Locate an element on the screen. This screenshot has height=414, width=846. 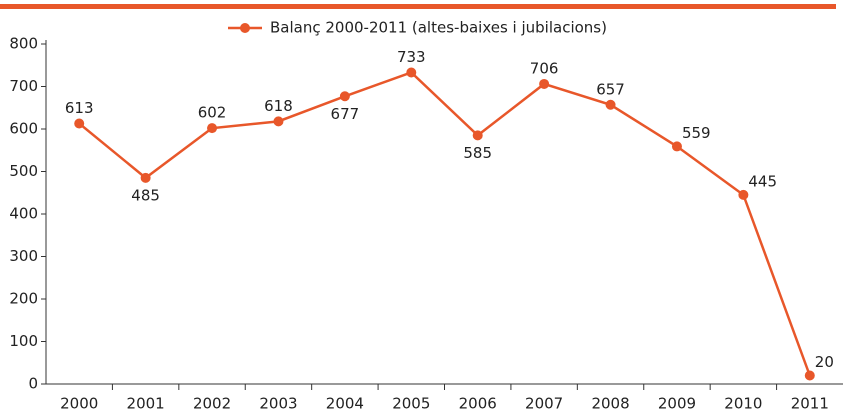
y-tick-label: 700 is located at coordinates (23, 86).